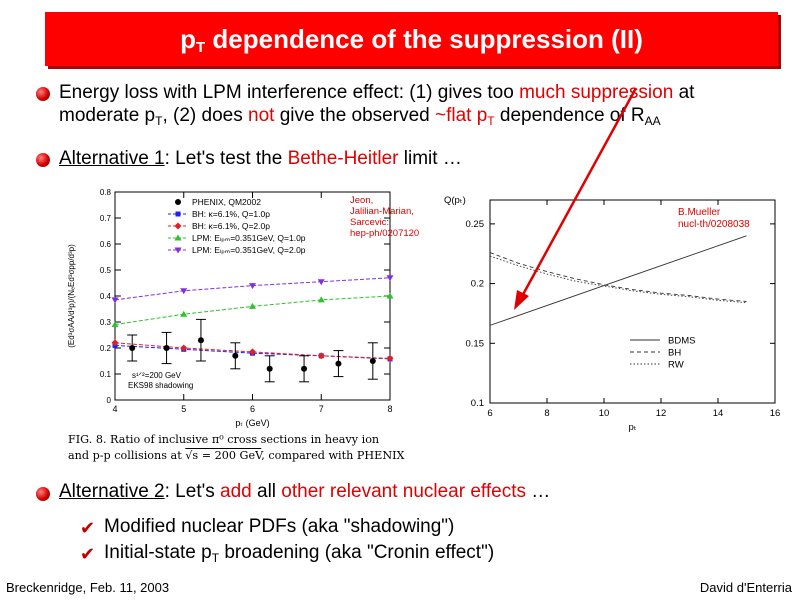 The height and width of the screenshot is (600, 800). Describe the element at coordinates (106, 296) in the screenshot. I see `y-tick-label: 0.4` at that location.